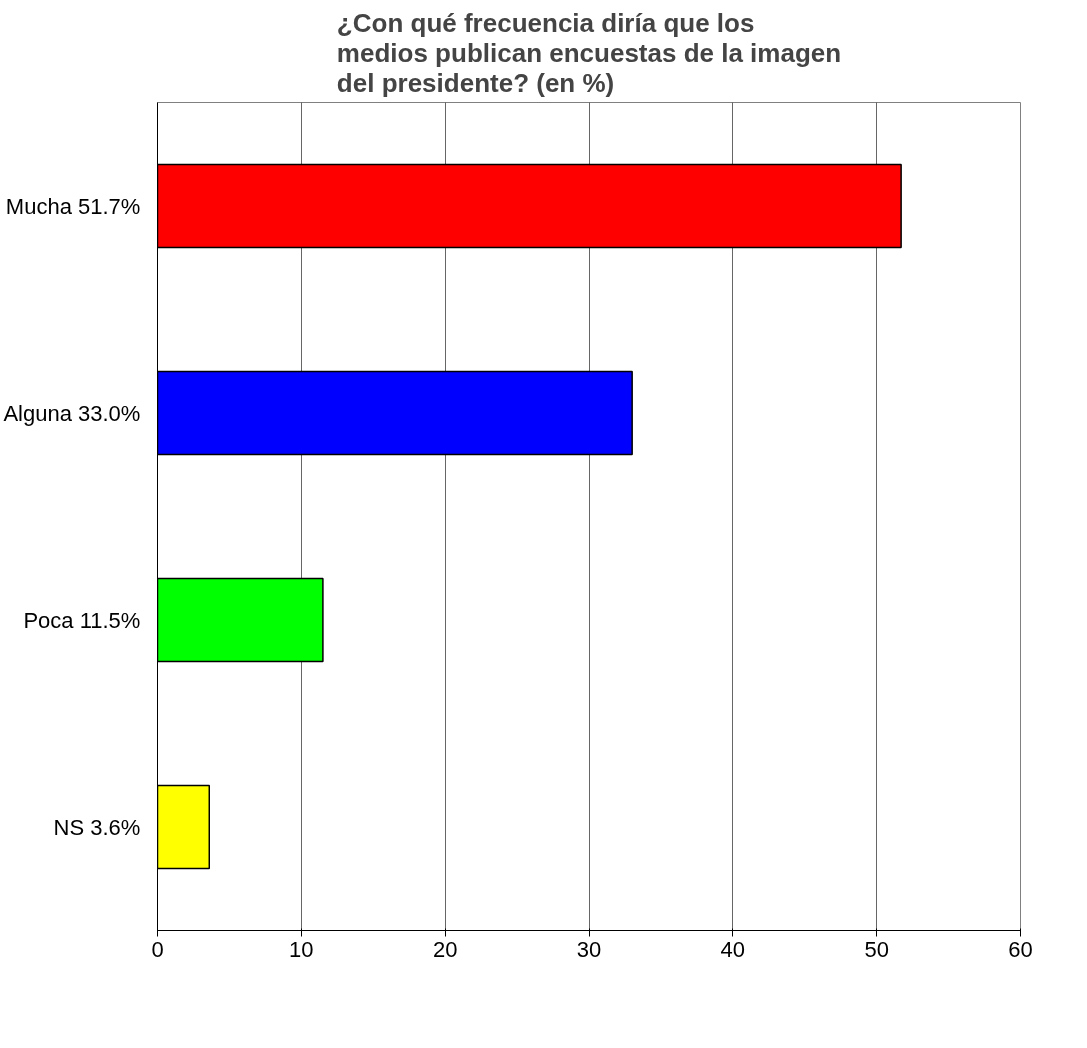  What do you see at coordinates (1020, 949) in the screenshot?
I see `x-tick-label: 60` at bounding box center [1020, 949].